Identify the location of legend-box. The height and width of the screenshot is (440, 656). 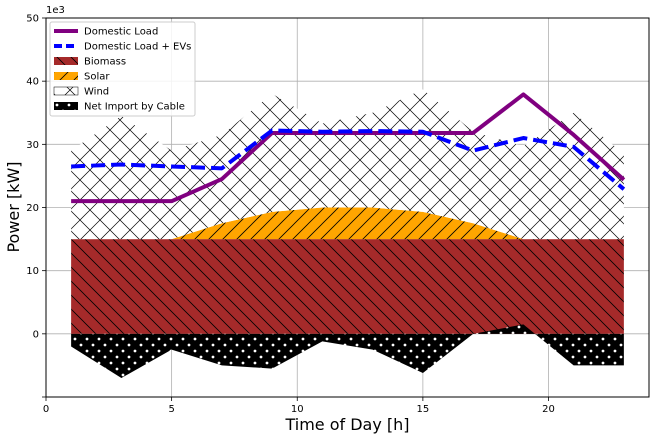
(122, 69).